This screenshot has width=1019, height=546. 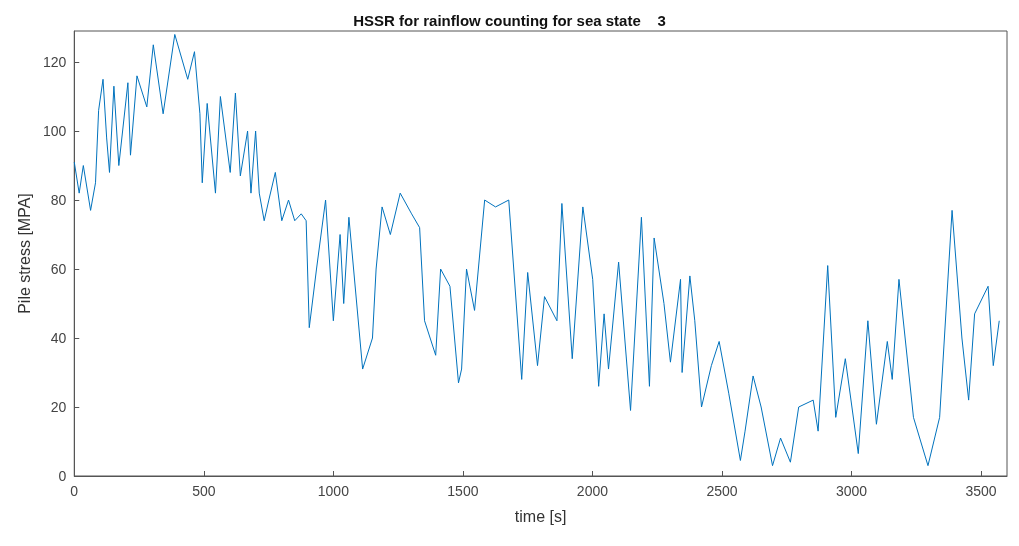 I want to click on y-tick-label: 40, so click(x=58, y=338).